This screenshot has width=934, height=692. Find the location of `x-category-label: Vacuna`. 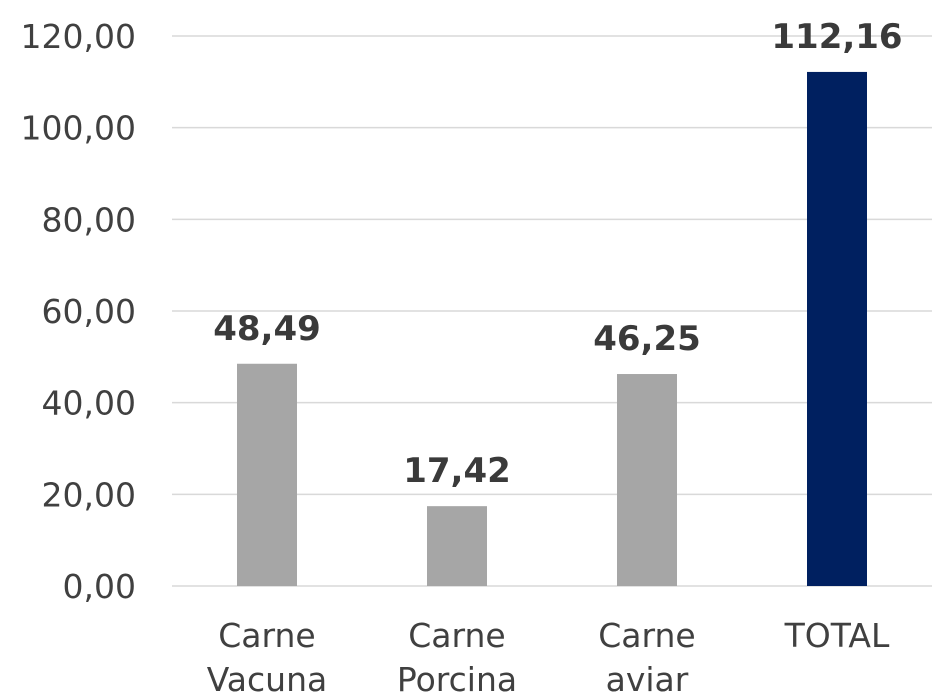

x-category-label: Vacuna is located at coordinates (267, 676).